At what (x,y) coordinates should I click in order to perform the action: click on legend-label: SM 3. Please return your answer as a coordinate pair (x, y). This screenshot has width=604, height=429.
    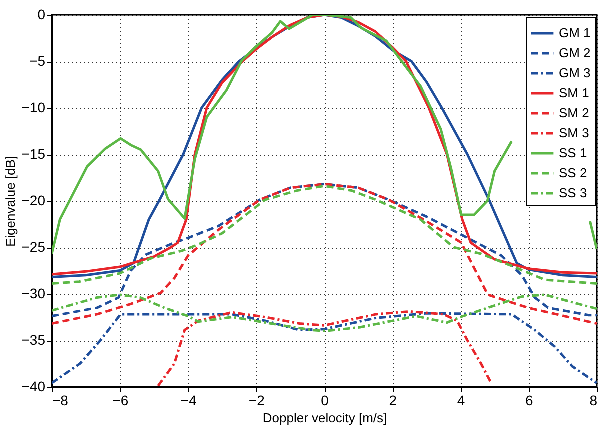
    Looking at the image, I should click on (574, 133).